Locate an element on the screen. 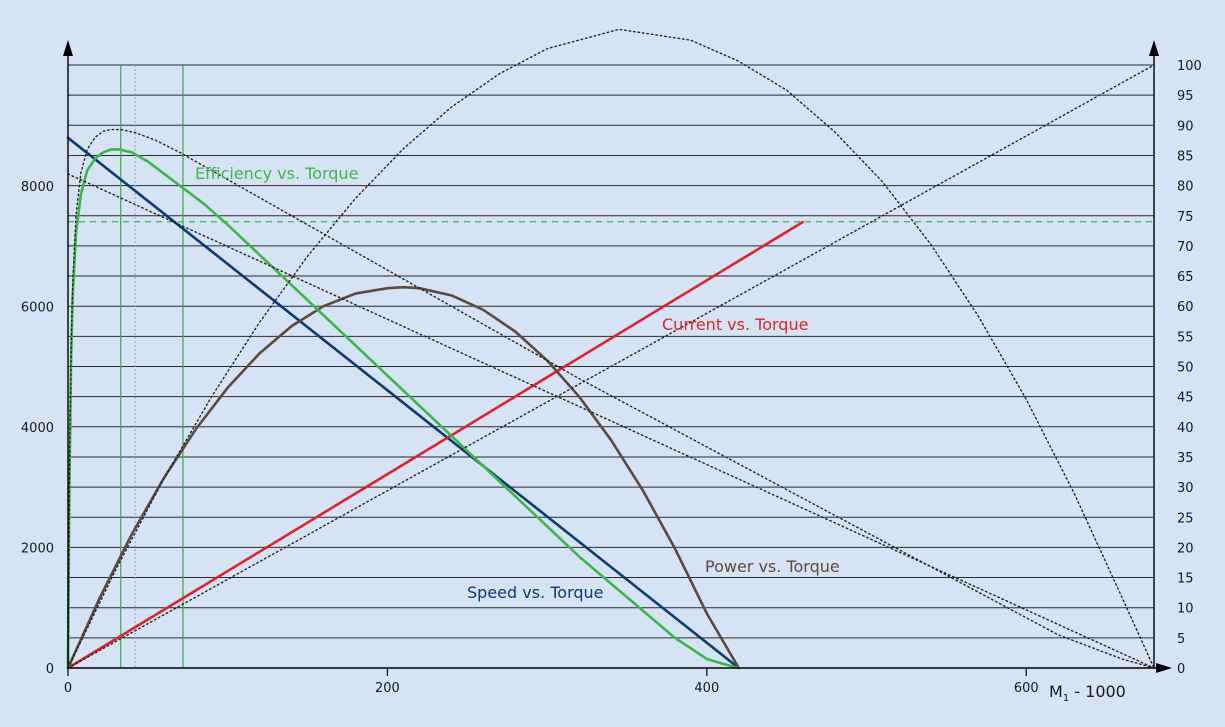 The height and width of the screenshot is (727, 1225). vertical-markers is located at coordinates (152, 366).